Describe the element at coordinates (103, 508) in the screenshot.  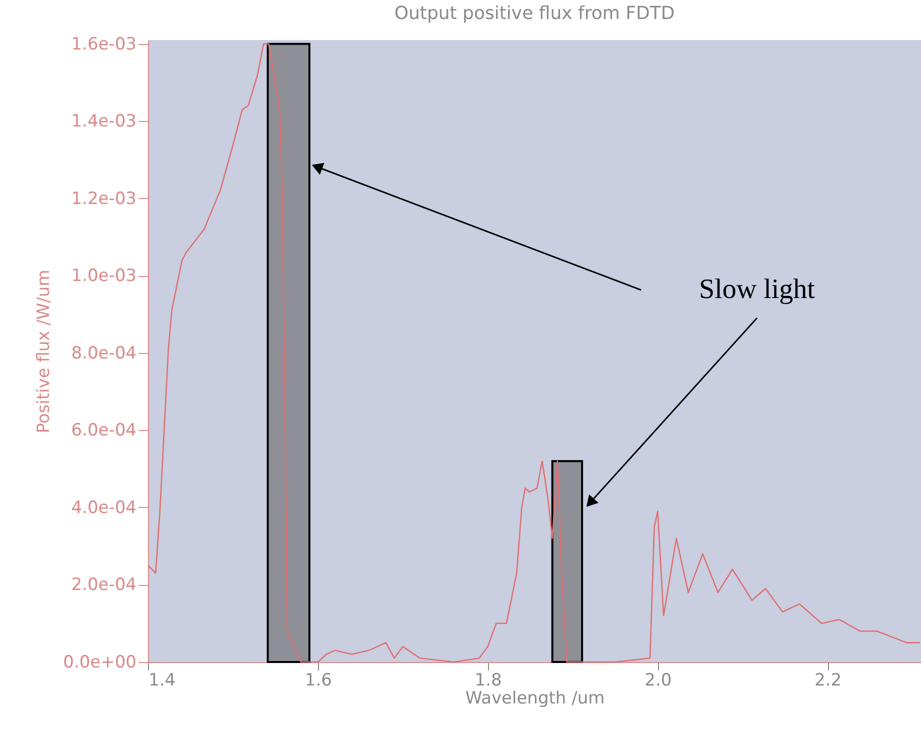
I see `y-tick-label: 4.0e-04` at that location.